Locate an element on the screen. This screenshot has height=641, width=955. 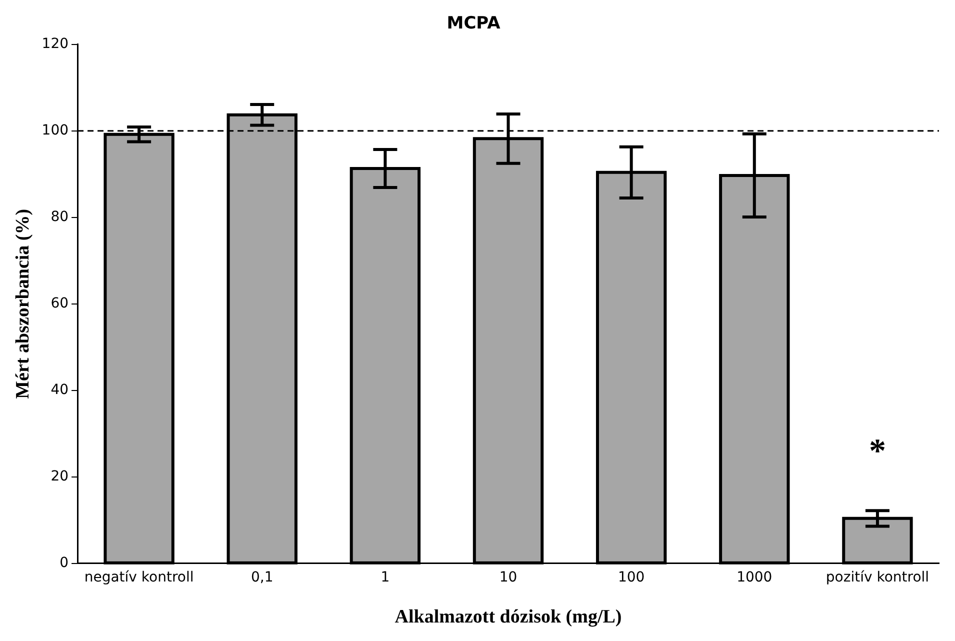
y-tick-label: 40 is located at coordinates (59, 390).